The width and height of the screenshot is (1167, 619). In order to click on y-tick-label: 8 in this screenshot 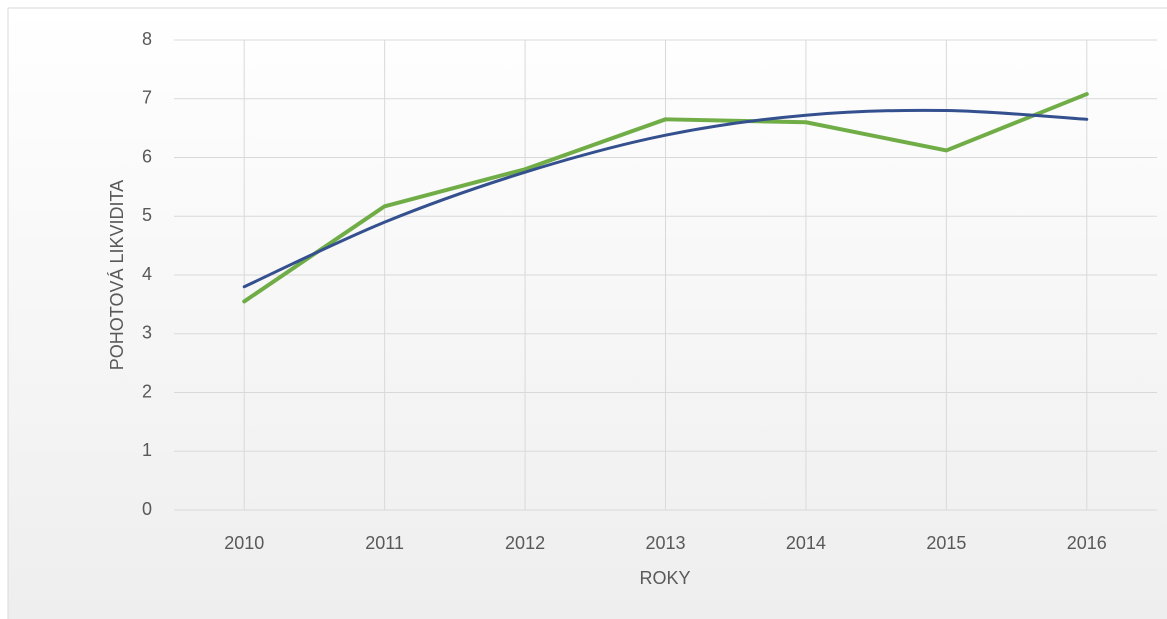, I will do `click(147, 39)`.